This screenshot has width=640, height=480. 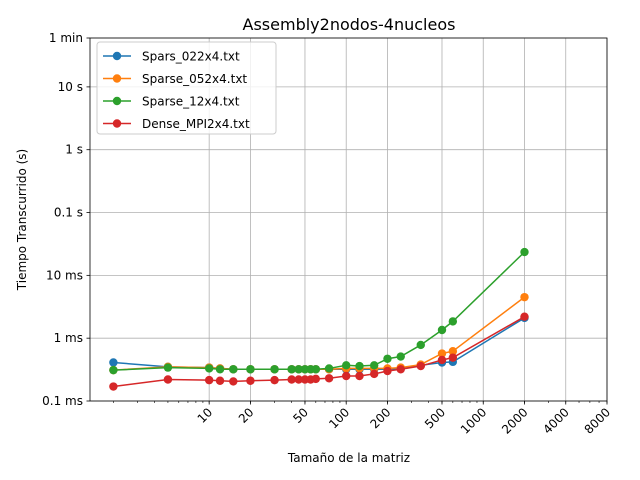 I want to click on y-tick-label: 1 min, so click(x=66, y=38).